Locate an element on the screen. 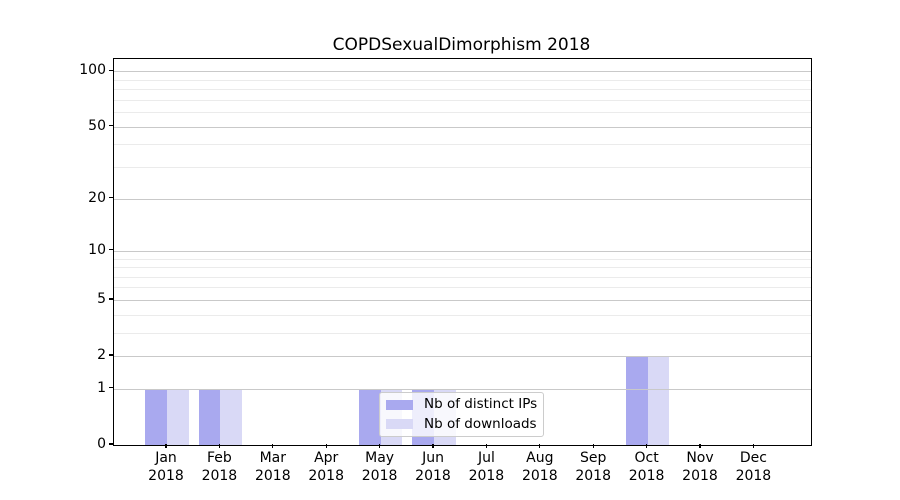 This screenshot has width=900, height=500. legend-label-downloads: Nb of downloads is located at coordinates (480, 423).